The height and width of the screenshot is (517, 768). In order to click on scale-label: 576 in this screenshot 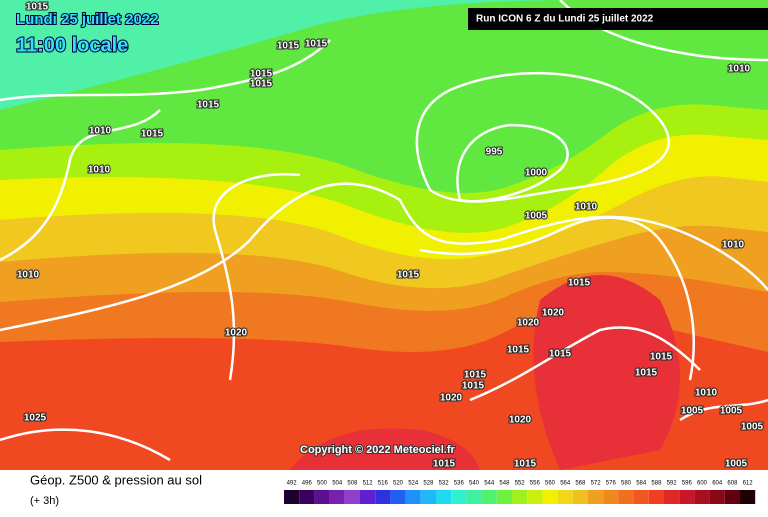, I will do `click(611, 484)`.